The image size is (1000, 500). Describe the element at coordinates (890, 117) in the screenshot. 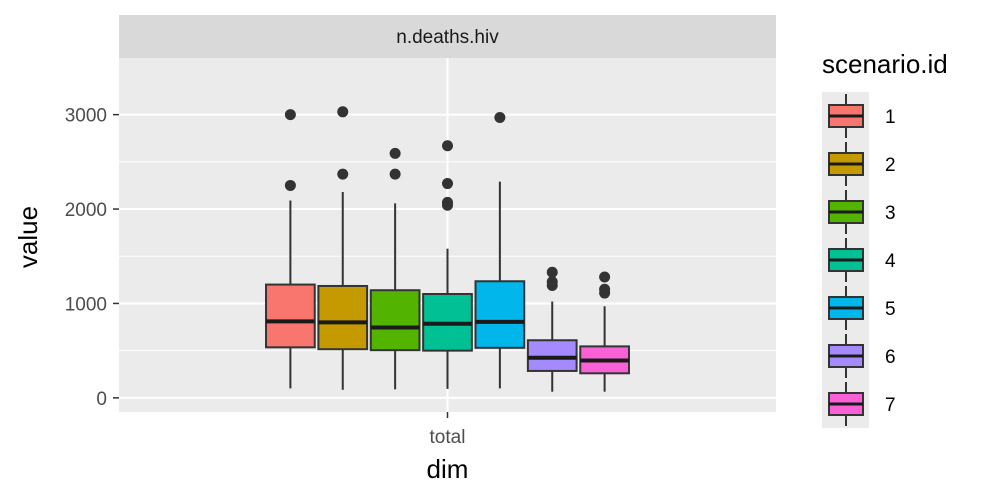

I see `legend-label: 1` at that location.